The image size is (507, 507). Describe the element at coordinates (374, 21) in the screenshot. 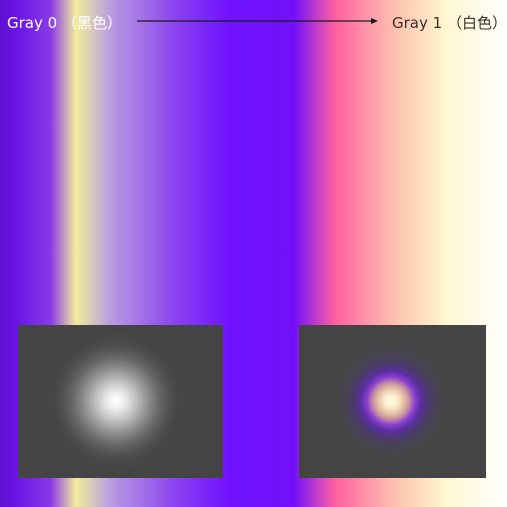

I see `arrow-head` at that location.